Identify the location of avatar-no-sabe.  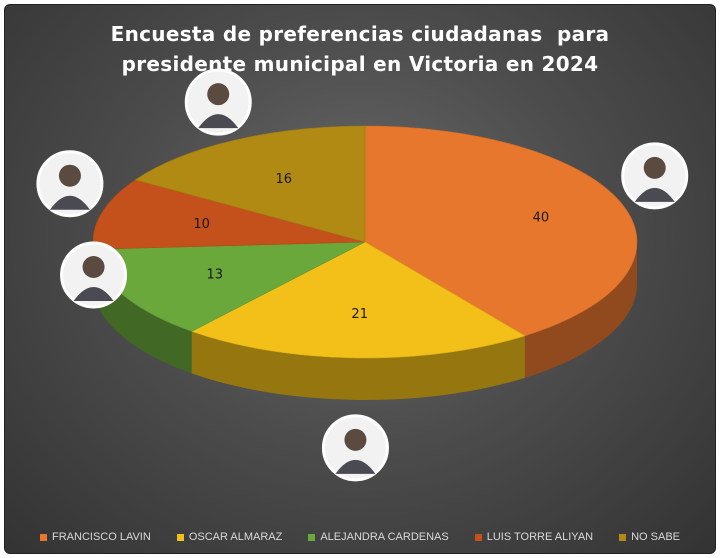
(218, 102).